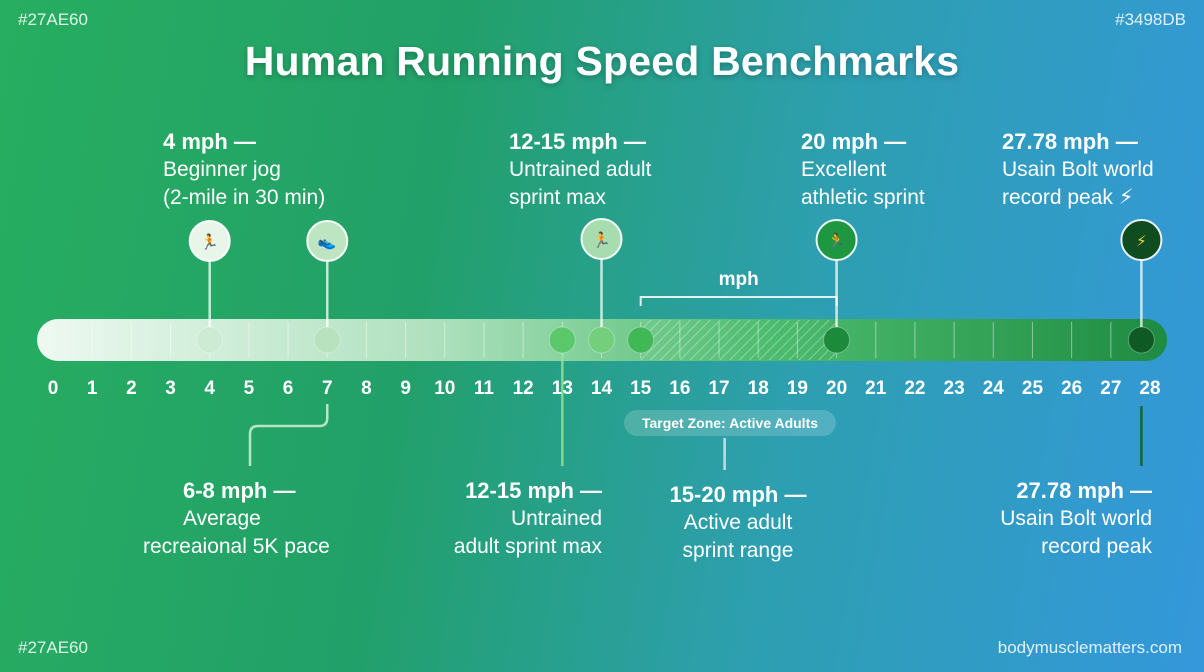 The image size is (1204, 672). What do you see at coordinates (222, 518) in the screenshot?
I see `bottom-label-line: Average` at bounding box center [222, 518].